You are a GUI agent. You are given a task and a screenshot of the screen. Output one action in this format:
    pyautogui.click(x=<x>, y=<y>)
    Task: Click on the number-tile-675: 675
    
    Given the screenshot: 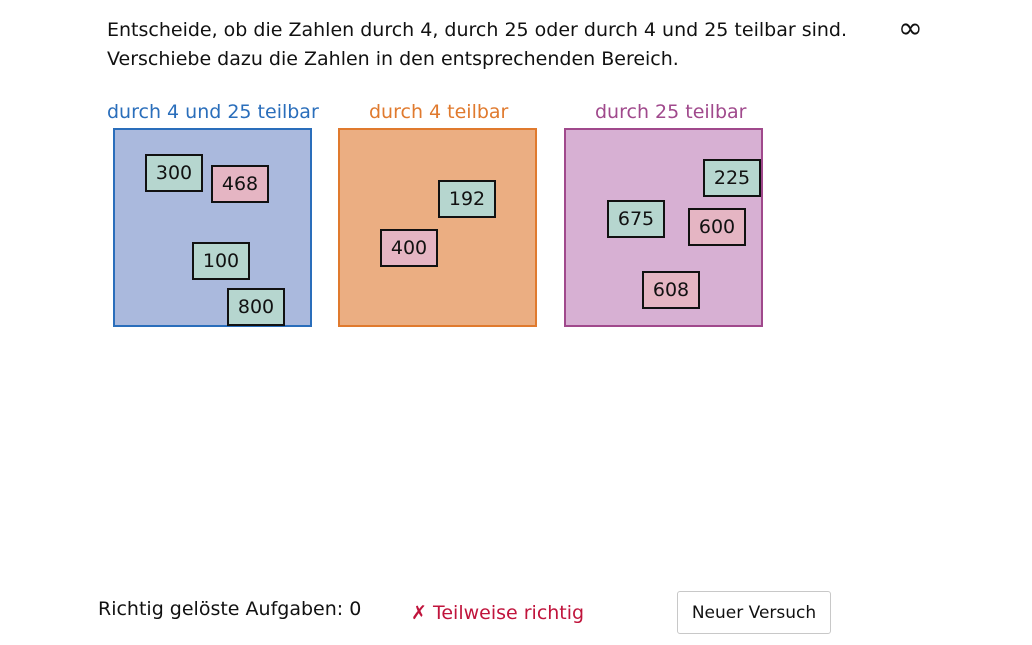 What is the action you would take?
    pyautogui.click(x=636, y=219)
    